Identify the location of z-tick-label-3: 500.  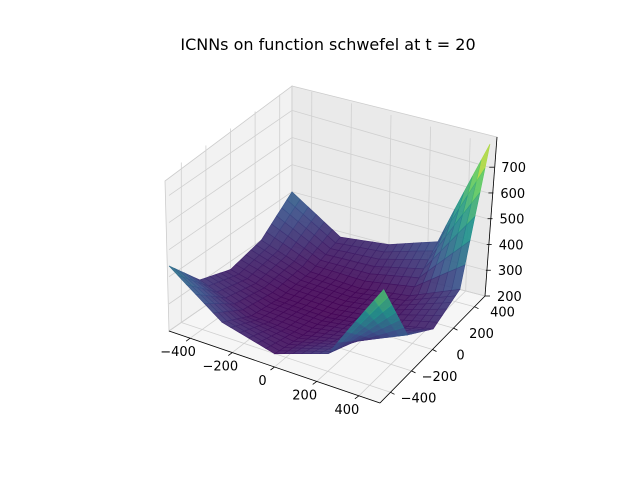
(512, 220).